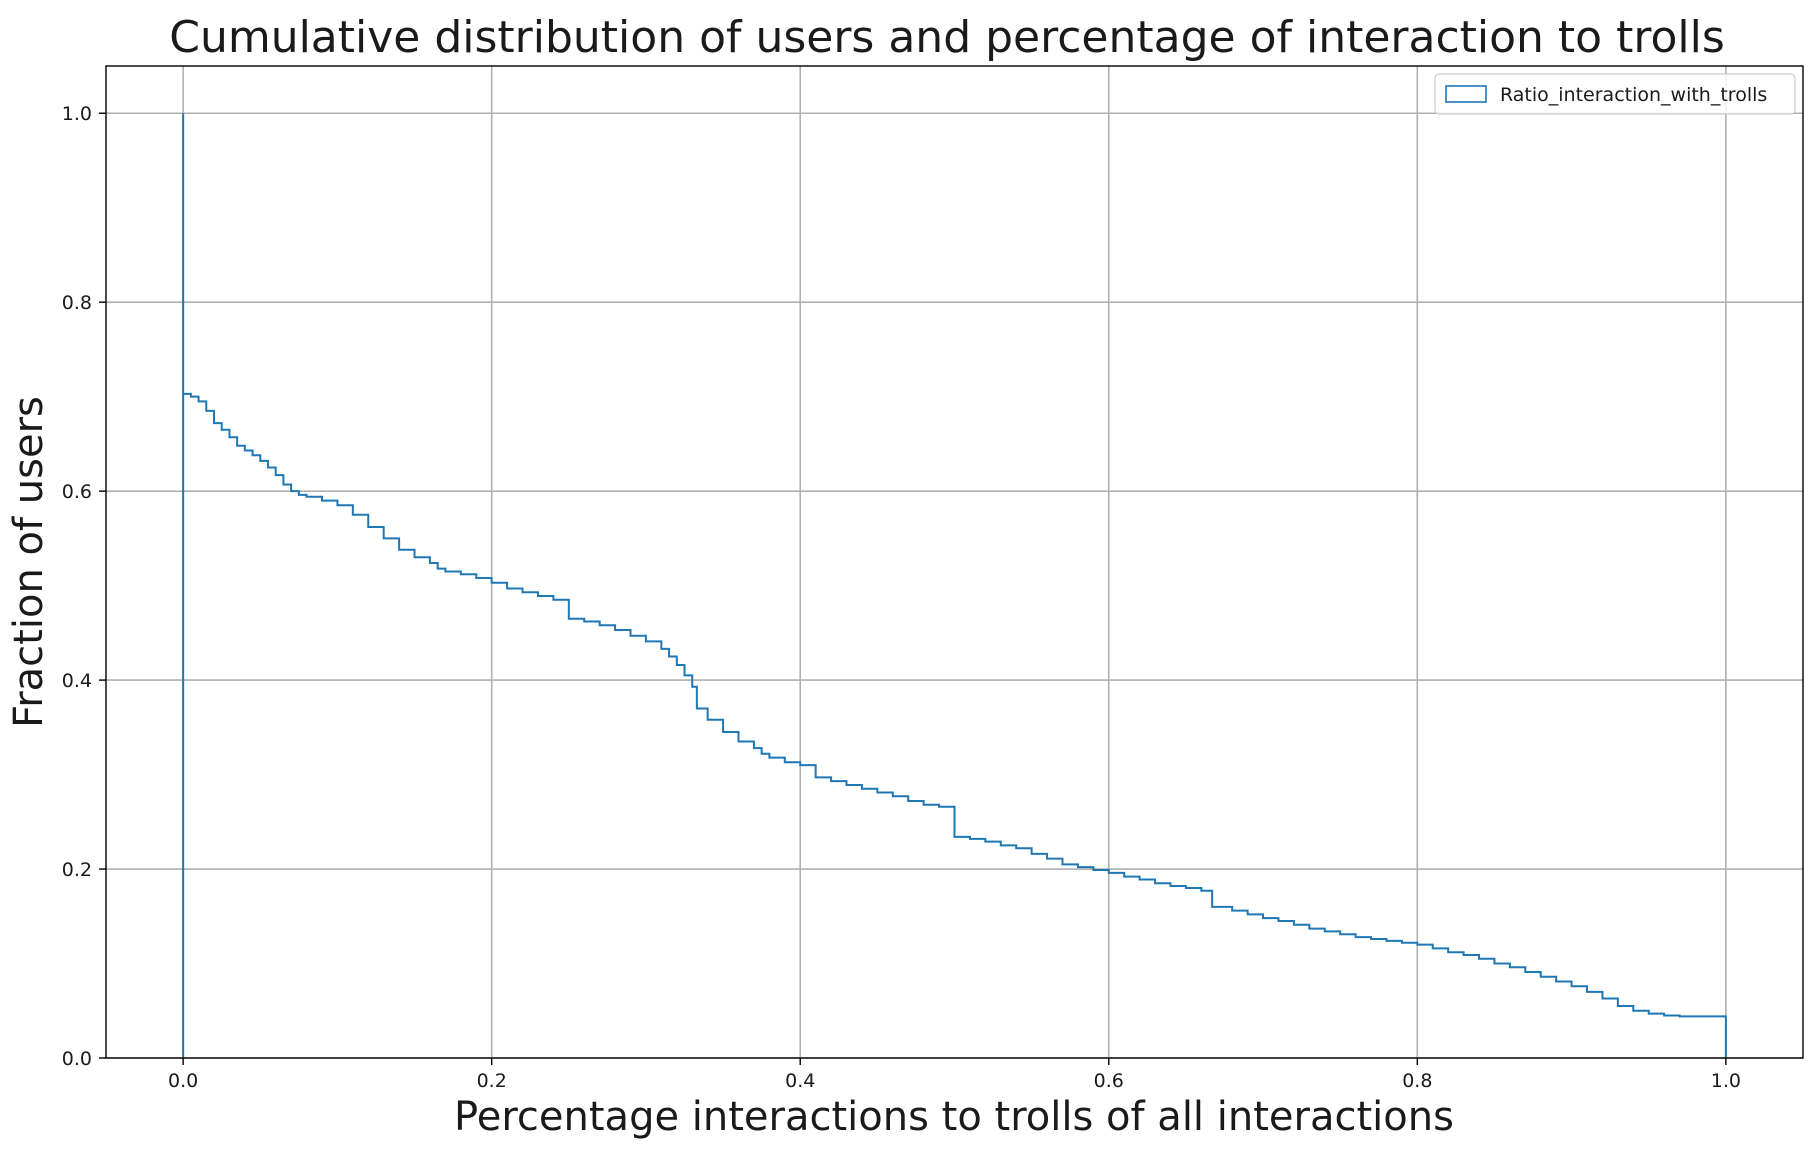  Describe the element at coordinates (800, 1081) in the screenshot. I see `x-tick-label: 0.4` at that location.